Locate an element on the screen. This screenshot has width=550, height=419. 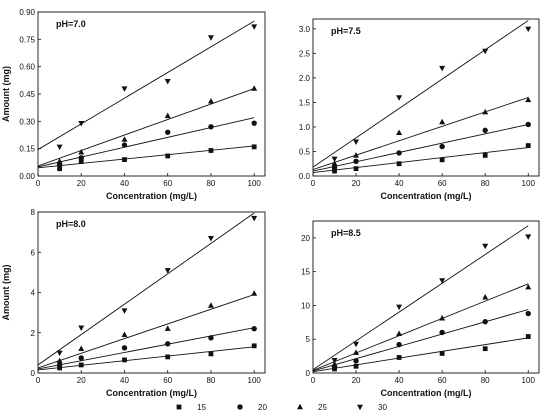
x-tick-label: 40 is located at coordinates (124, 183).